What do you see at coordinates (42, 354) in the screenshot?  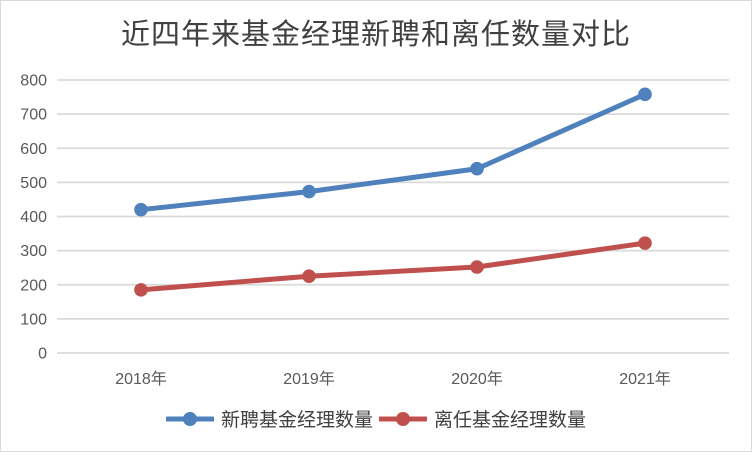 I see `y-axis-tick-label: 0` at bounding box center [42, 354].